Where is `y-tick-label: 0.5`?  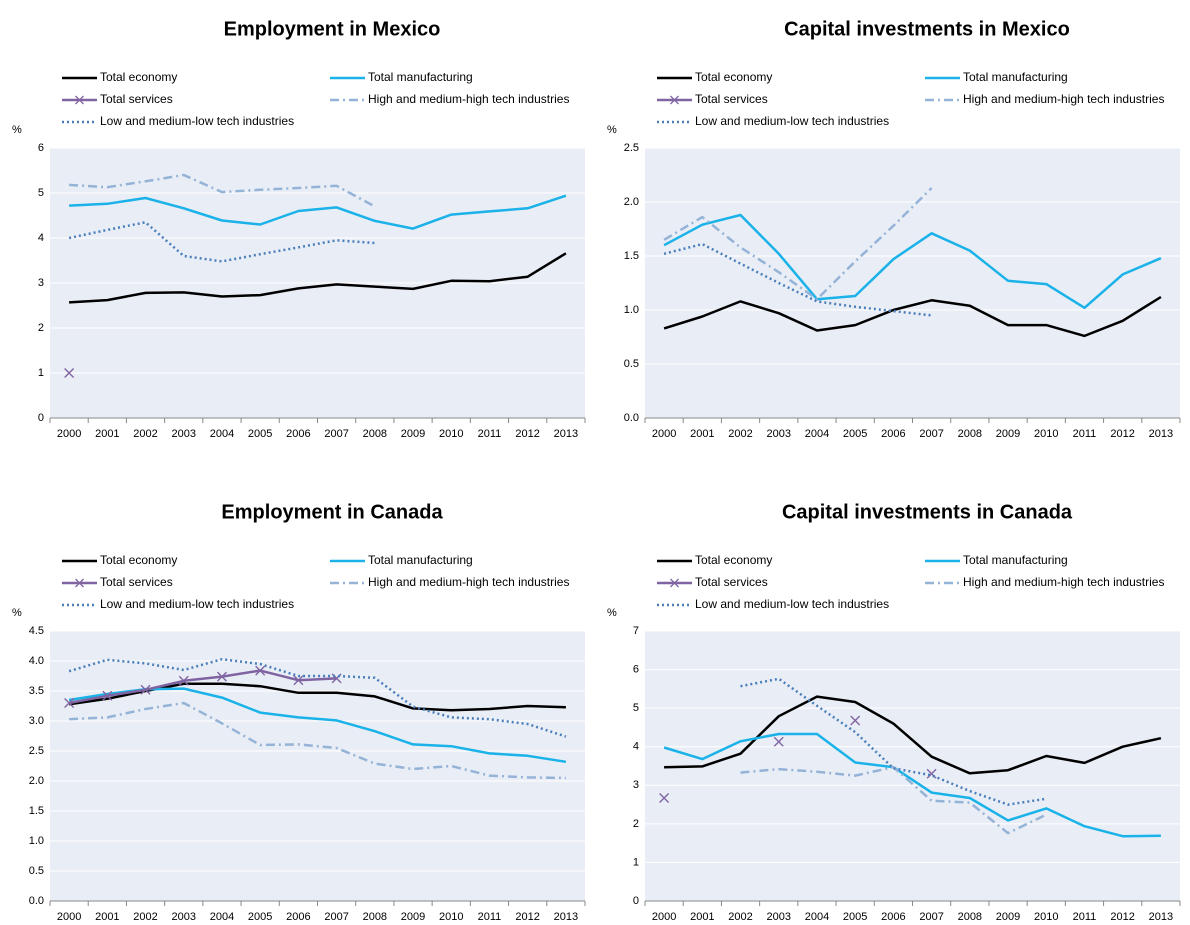 y-tick-label: 0.5 is located at coordinates (631, 364).